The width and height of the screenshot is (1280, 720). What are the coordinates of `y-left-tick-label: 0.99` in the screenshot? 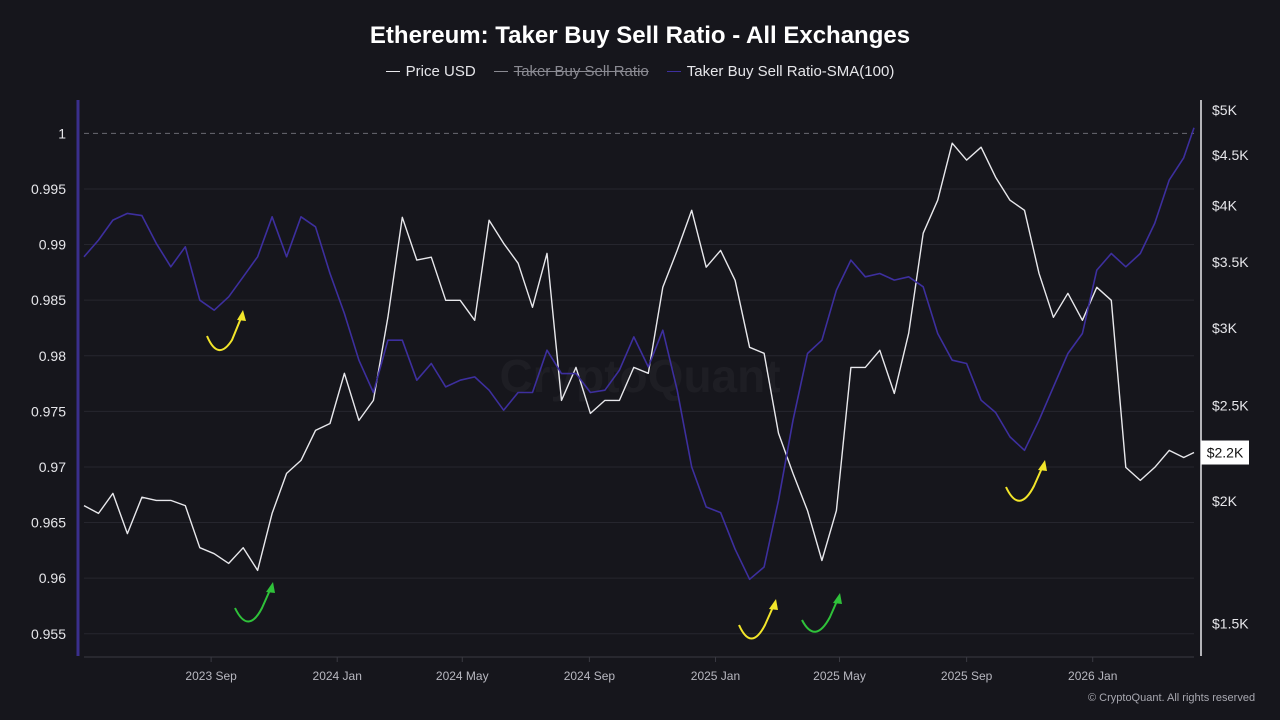 It's located at (52, 245).